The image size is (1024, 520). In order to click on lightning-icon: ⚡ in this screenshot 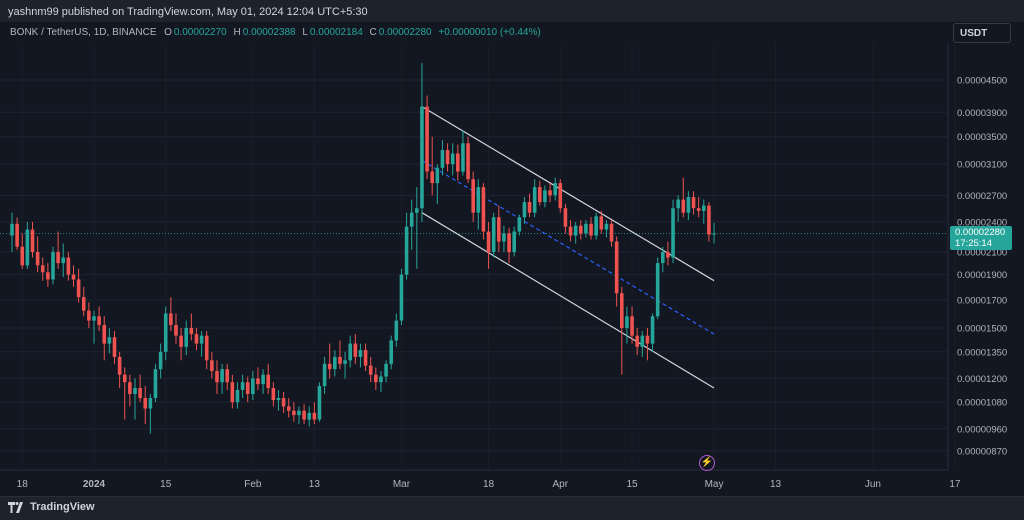, I will do `click(707, 463)`.